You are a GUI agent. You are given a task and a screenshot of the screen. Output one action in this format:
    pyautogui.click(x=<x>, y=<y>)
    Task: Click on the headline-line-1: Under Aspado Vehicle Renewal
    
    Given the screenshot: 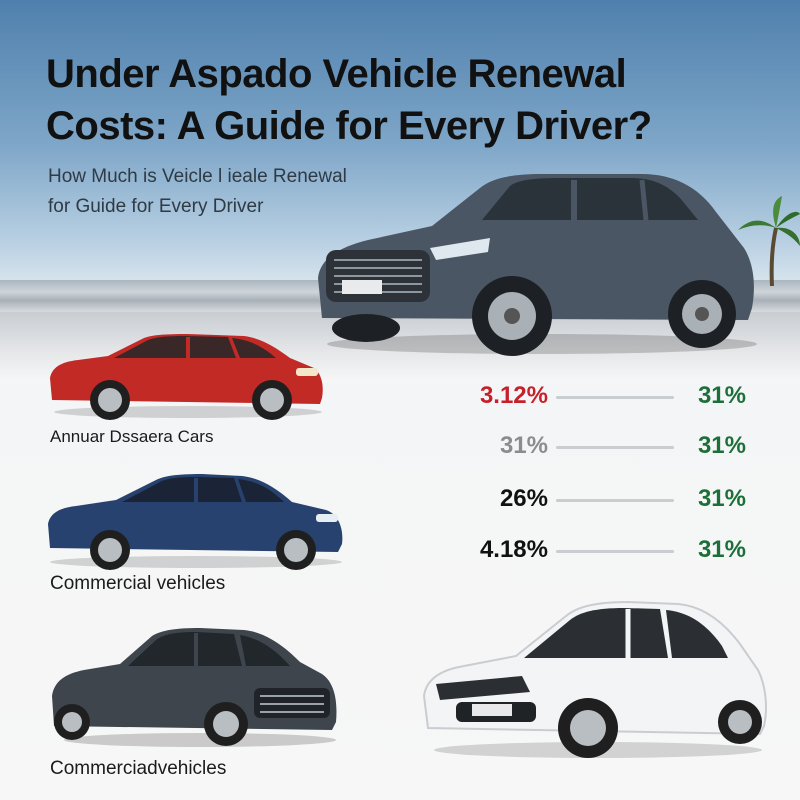 What is the action you would take?
    pyautogui.click(x=336, y=74)
    